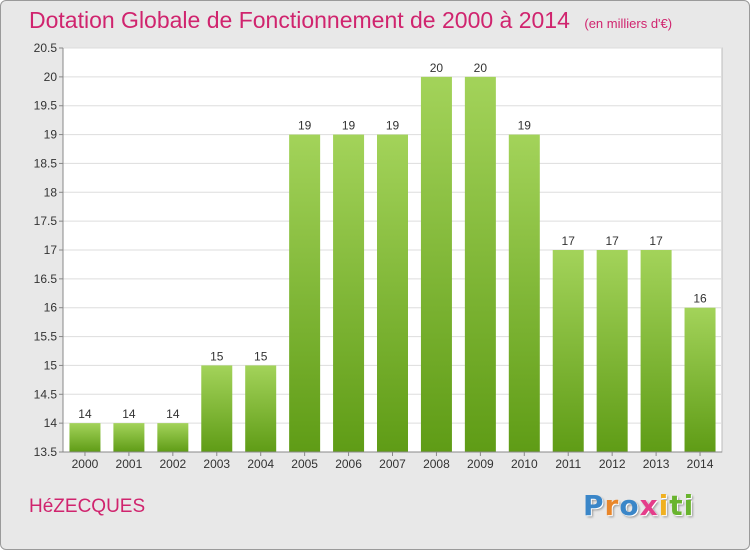 The image size is (750, 550). I want to click on chart-subtitle: (en milliers d'€), so click(628, 23).